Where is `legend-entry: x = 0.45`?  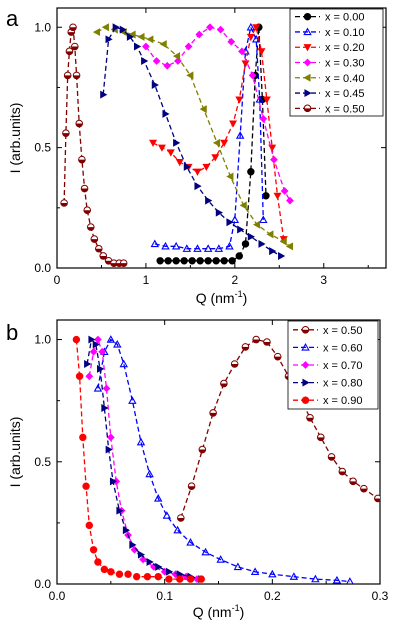 legend-entry: x = 0.45 is located at coordinates (344, 94).